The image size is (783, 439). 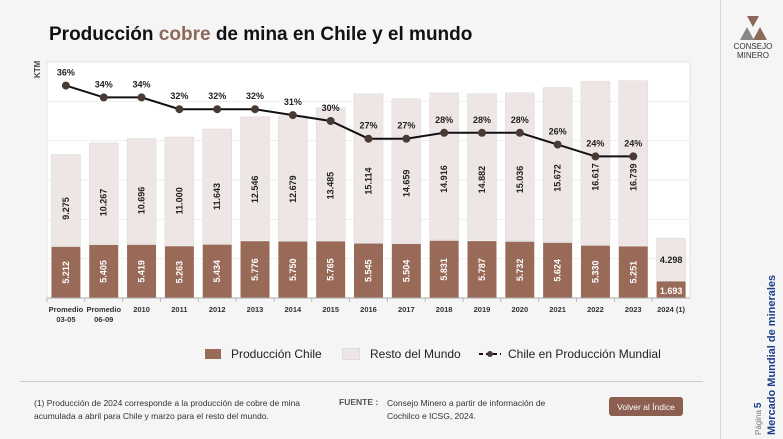 I want to click on consejo-minero-logo: CONSEJO MINERO, so click(x=753, y=37).